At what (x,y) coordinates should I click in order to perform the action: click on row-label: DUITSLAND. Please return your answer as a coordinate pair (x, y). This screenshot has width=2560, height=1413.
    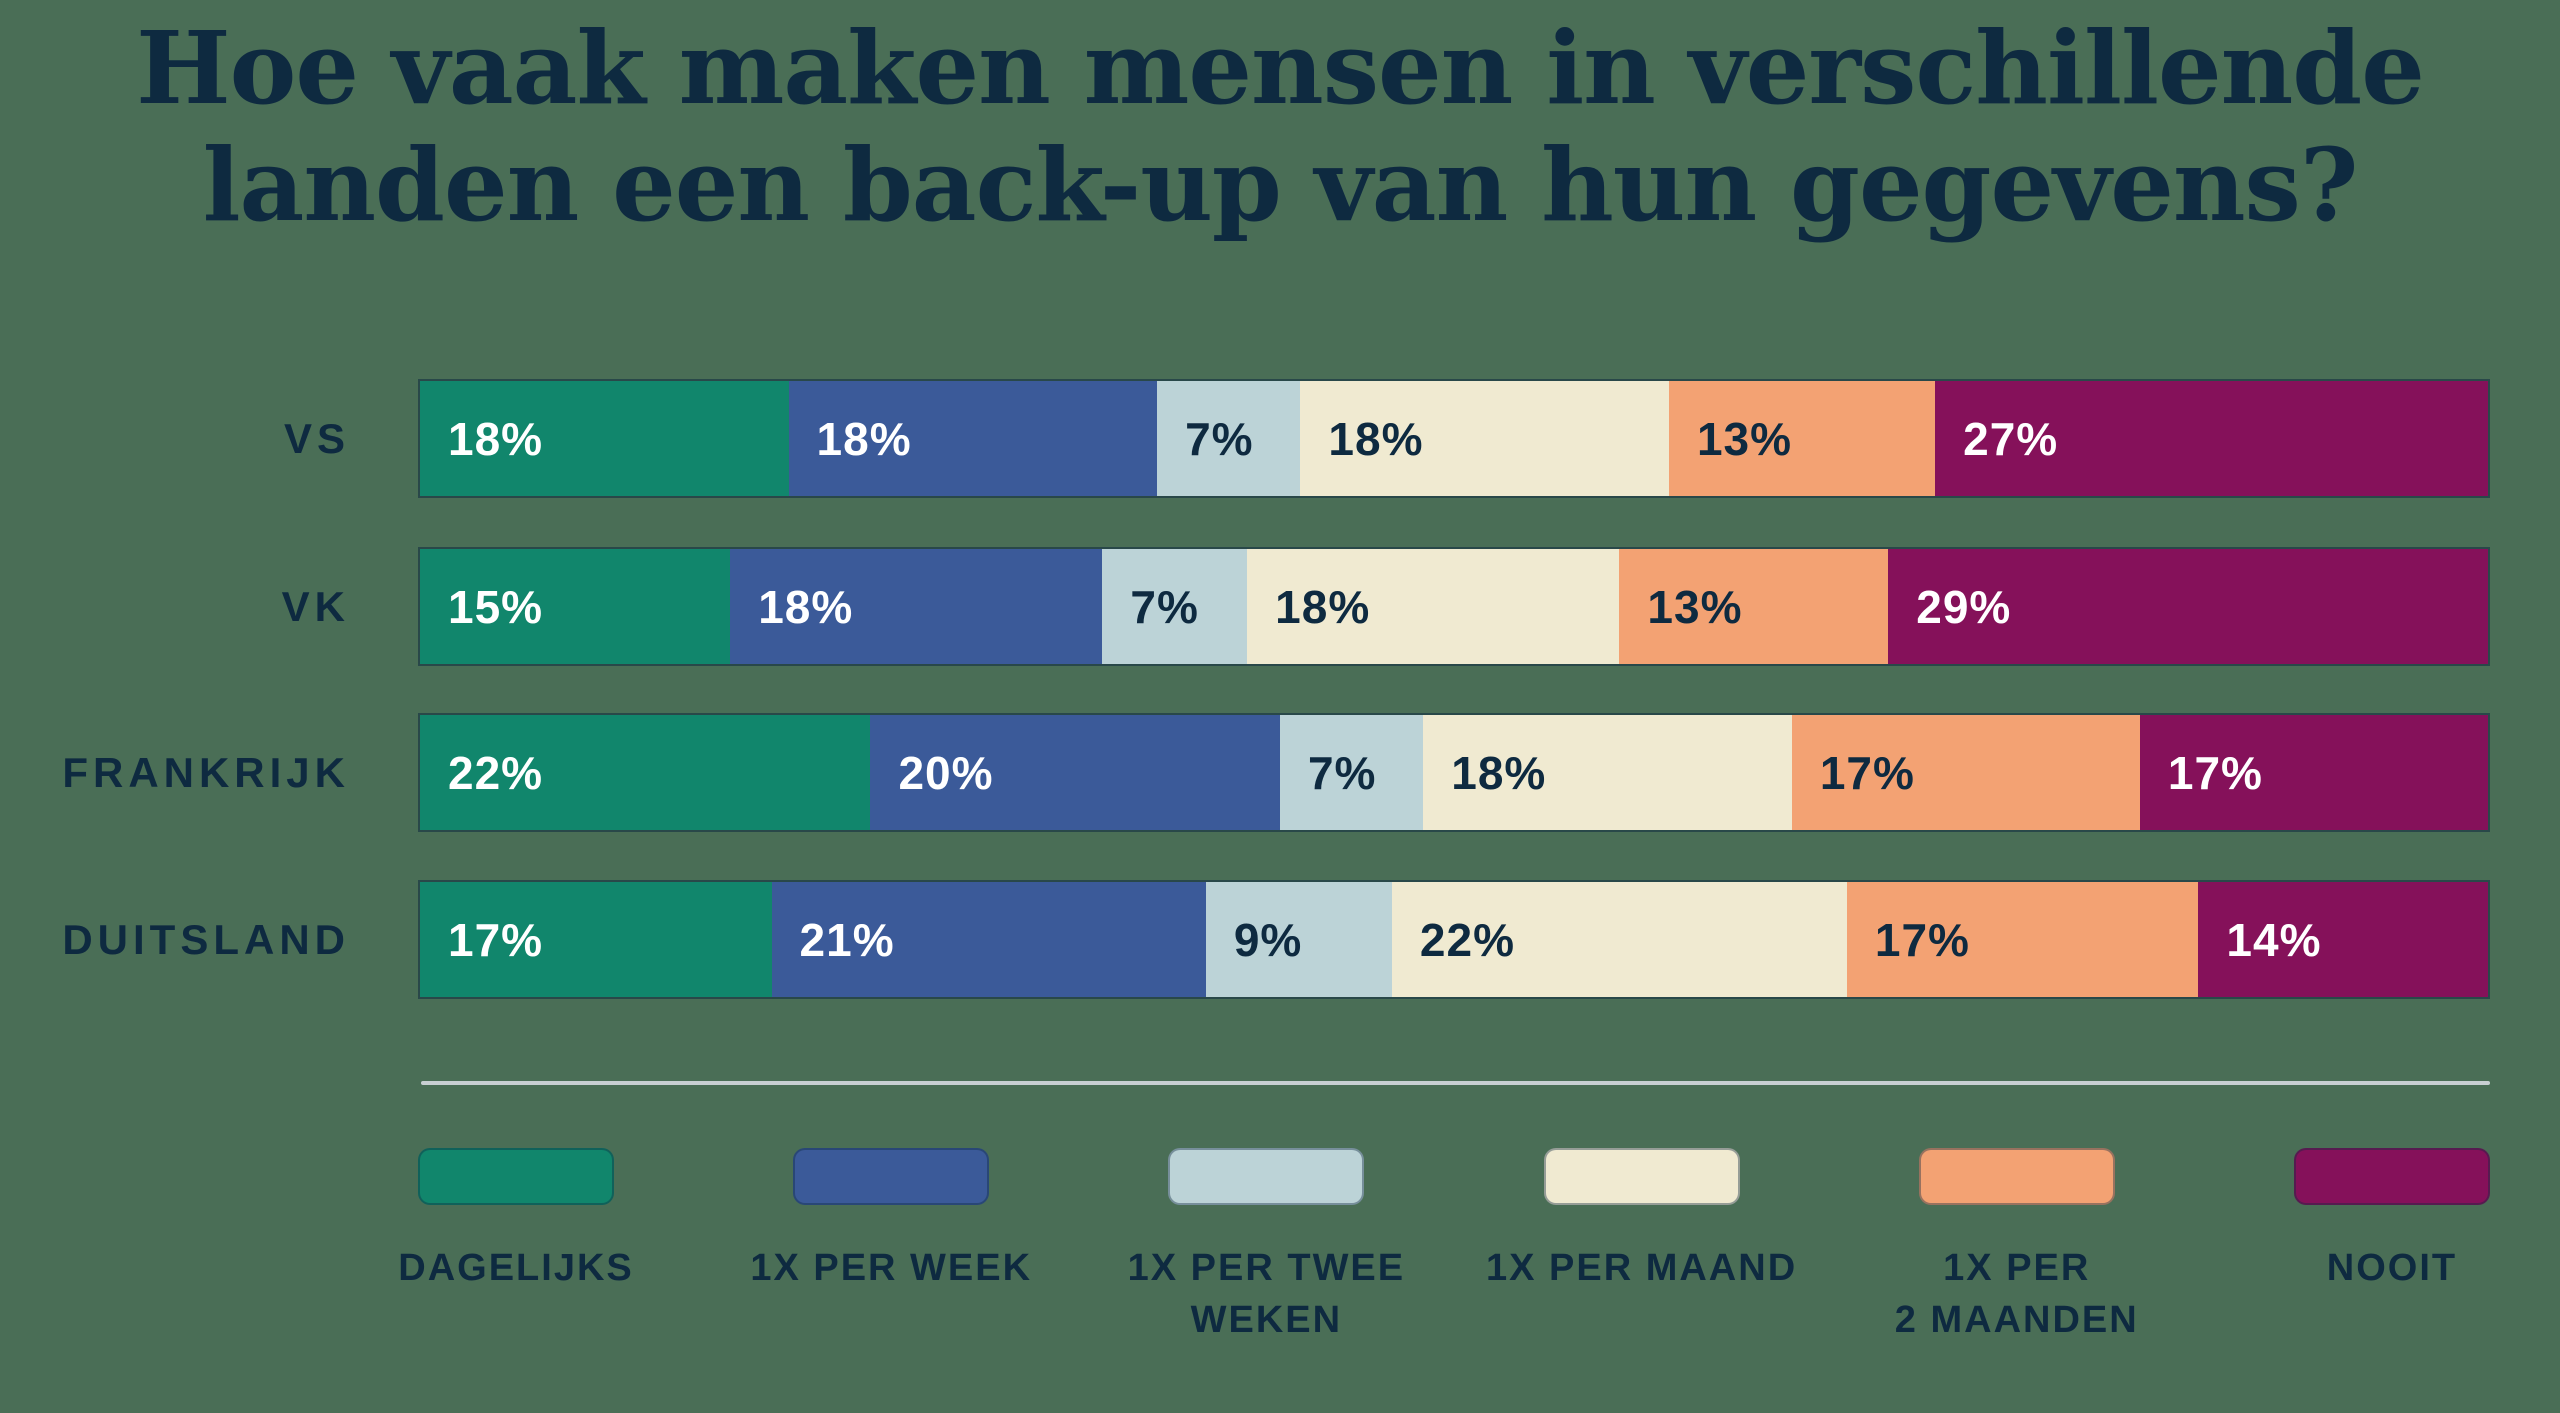
    Looking at the image, I should click on (206, 939).